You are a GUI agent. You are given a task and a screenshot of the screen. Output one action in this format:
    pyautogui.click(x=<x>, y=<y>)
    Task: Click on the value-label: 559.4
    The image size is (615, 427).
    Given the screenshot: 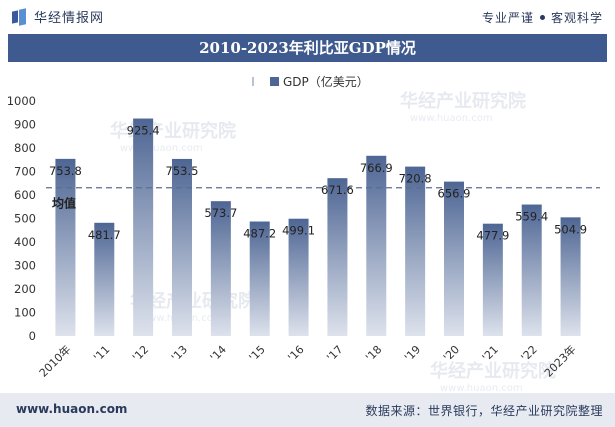 What is the action you would take?
    pyautogui.click(x=531, y=217)
    